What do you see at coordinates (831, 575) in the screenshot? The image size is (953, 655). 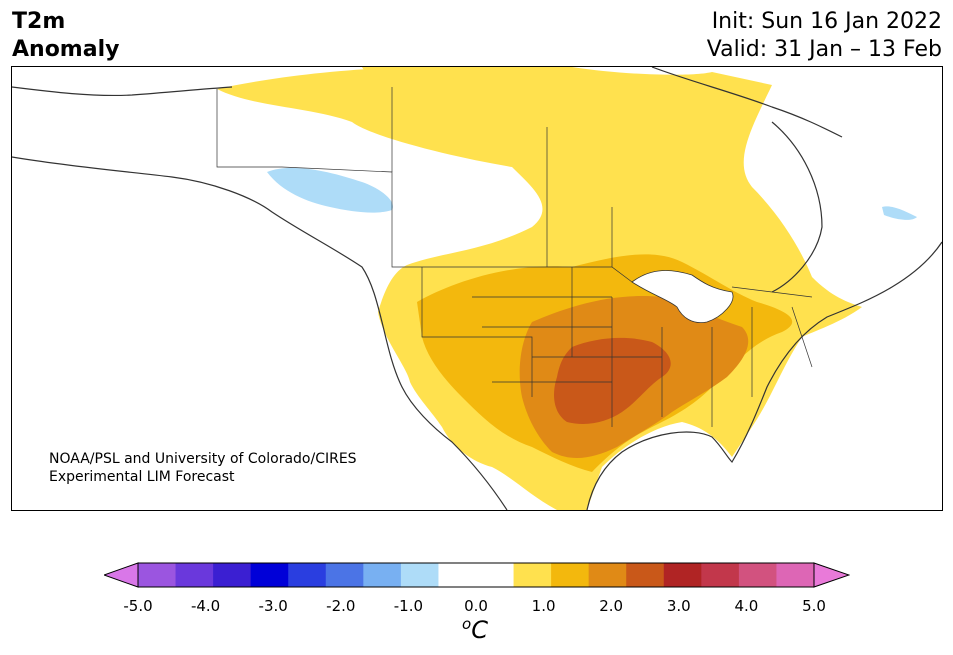 I see `colorbar-over-arrow` at bounding box center [831, 575].